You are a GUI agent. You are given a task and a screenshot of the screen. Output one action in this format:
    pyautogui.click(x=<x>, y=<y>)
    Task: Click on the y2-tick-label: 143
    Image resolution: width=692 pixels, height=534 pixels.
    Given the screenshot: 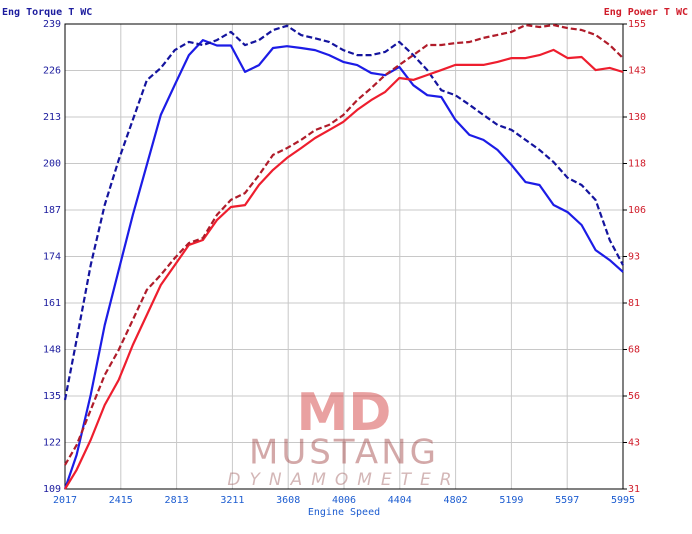 What is the action you would take?
    pyautogui.click(x=637, y=71)
    